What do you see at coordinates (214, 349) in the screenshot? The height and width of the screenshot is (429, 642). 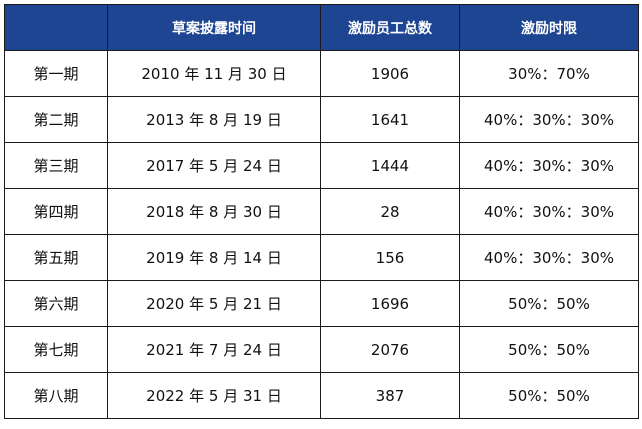 I see `date-cell: 2021 年 7 月 24 日` at bounding box center [214, 349].